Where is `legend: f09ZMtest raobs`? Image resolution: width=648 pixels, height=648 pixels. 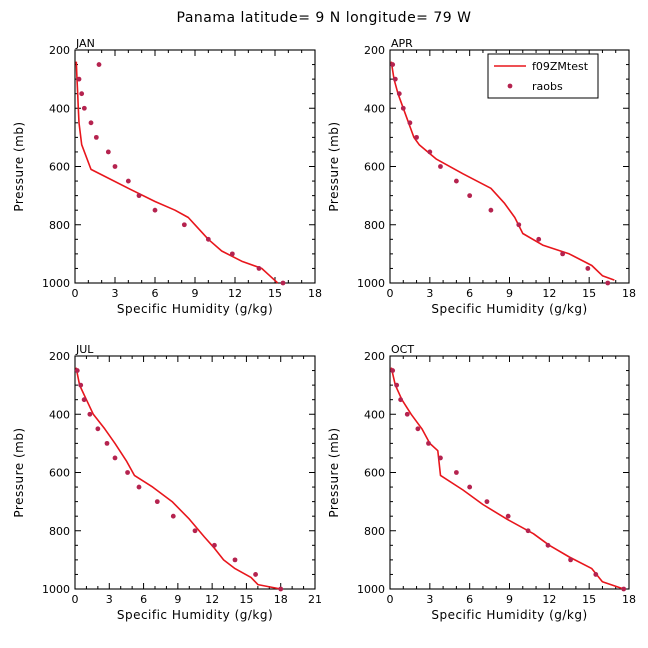 legend: f09ZMtest raobs is located at coordinates (543, 76).